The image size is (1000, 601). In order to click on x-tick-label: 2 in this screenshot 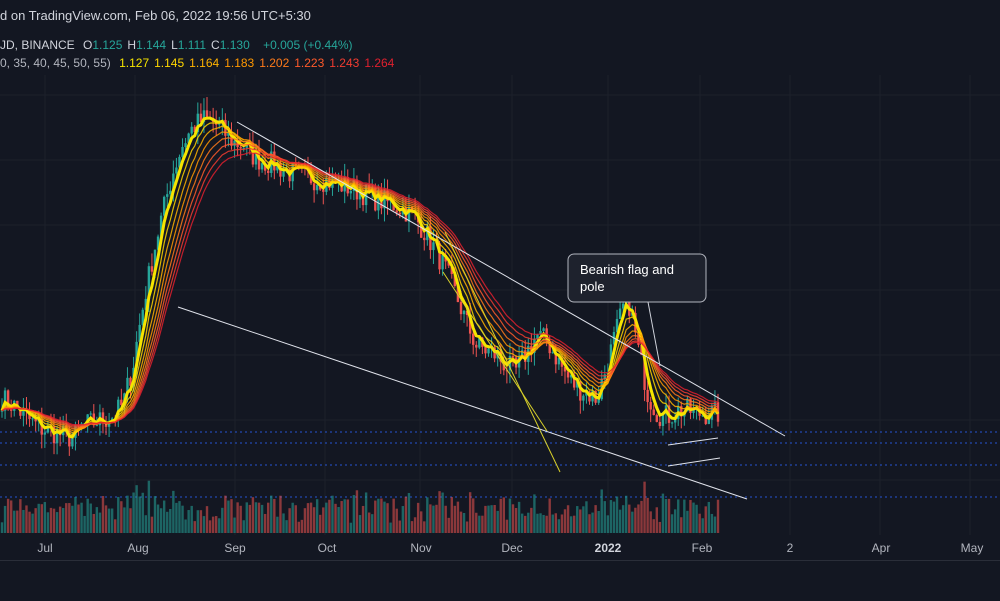, I will do `click(790, 548)`.